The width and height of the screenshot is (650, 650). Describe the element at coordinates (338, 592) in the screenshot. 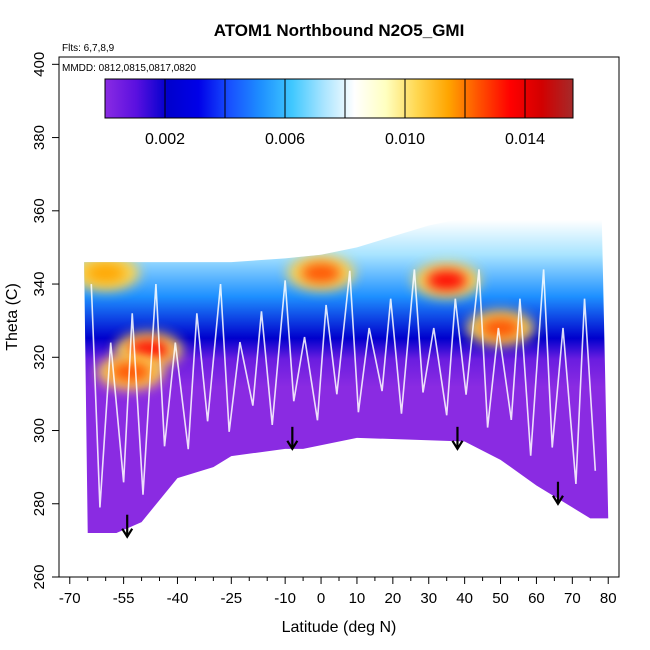

I see `x-axis: -70 -55 -40 -25 -10 0 10 20 30 40 50 60 70 80` at that location.